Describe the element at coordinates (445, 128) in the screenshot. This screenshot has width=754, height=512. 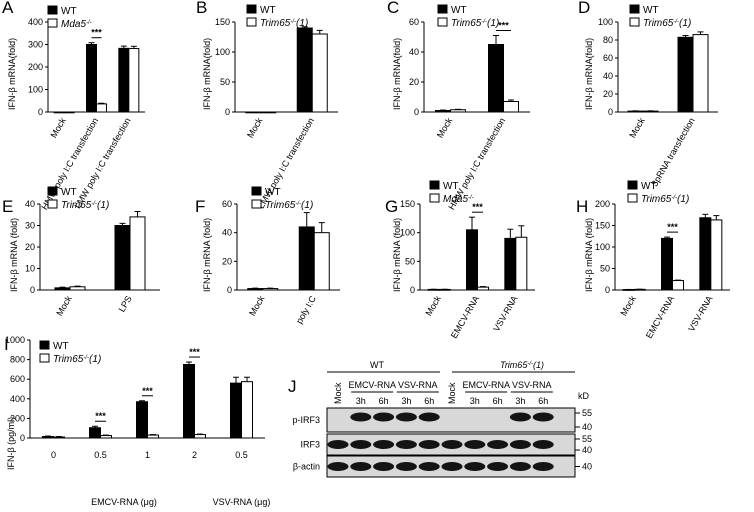
I see `x-tick-label: Mock` at that location.